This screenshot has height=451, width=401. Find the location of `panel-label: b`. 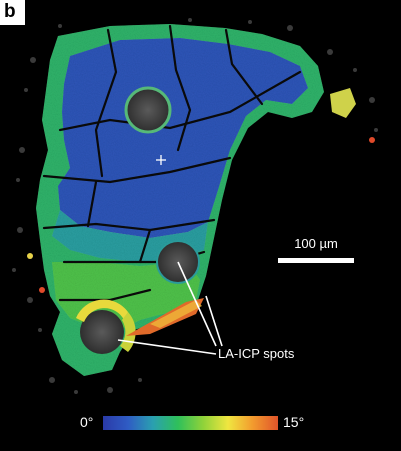

panel-label: b is located at coordinates (10, 11).